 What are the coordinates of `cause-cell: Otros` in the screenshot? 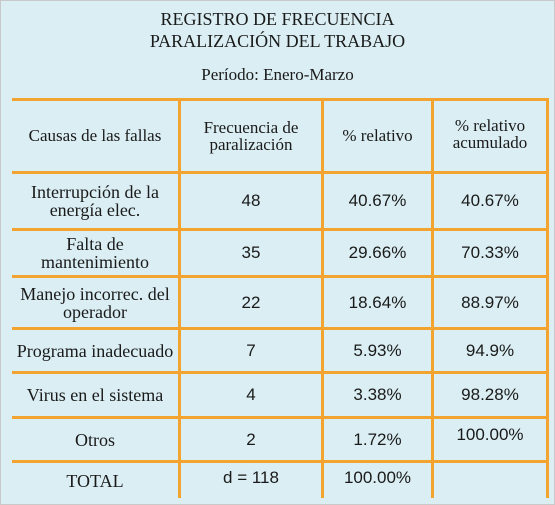 It's located at (95, 439).